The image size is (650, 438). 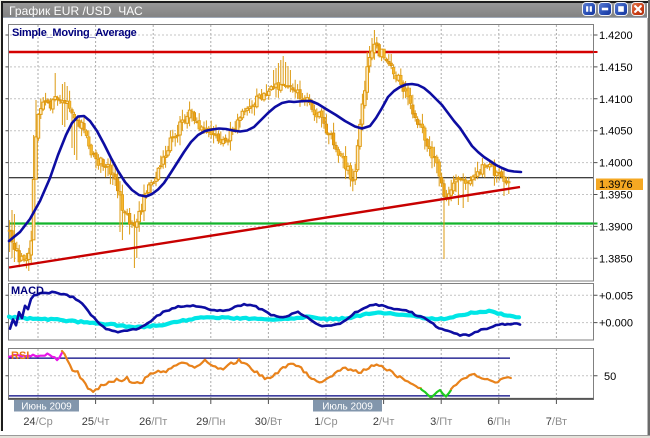 I want to click on svg-text: 1.4000, so click(x=616, y=164).